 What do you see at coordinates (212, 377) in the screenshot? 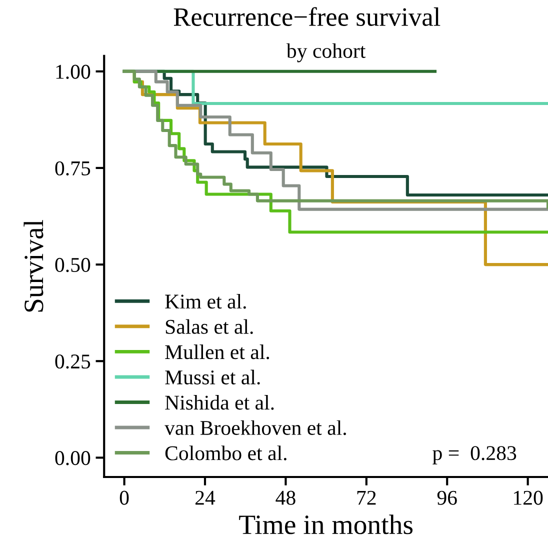
I see `legend-label: Mussi et al.` at bounding box center [212, 377].